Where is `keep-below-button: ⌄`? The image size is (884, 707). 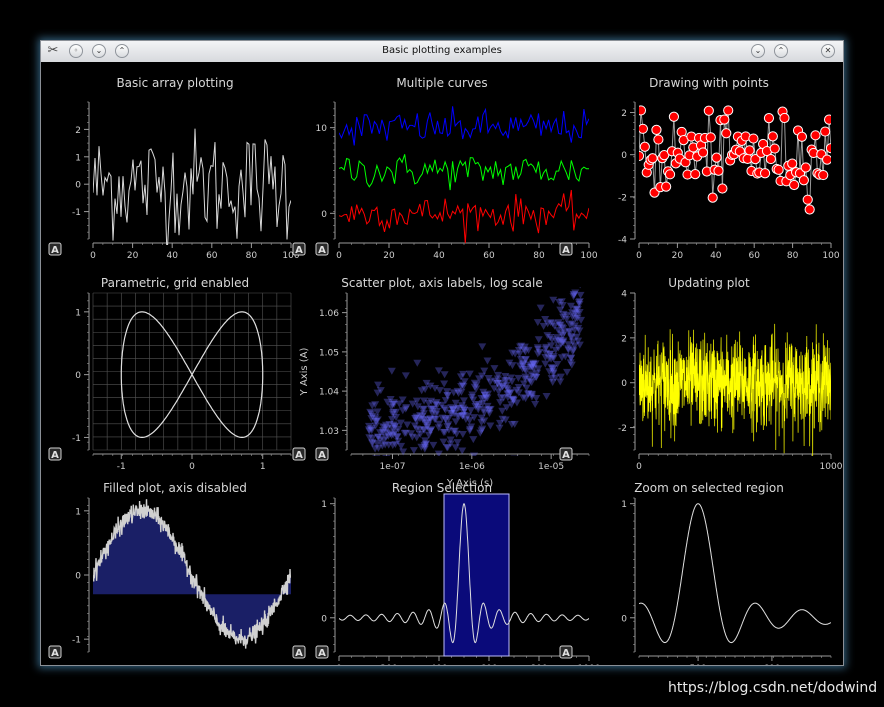
keep-below-button: ⌄ is located at coordinates (99, 51).